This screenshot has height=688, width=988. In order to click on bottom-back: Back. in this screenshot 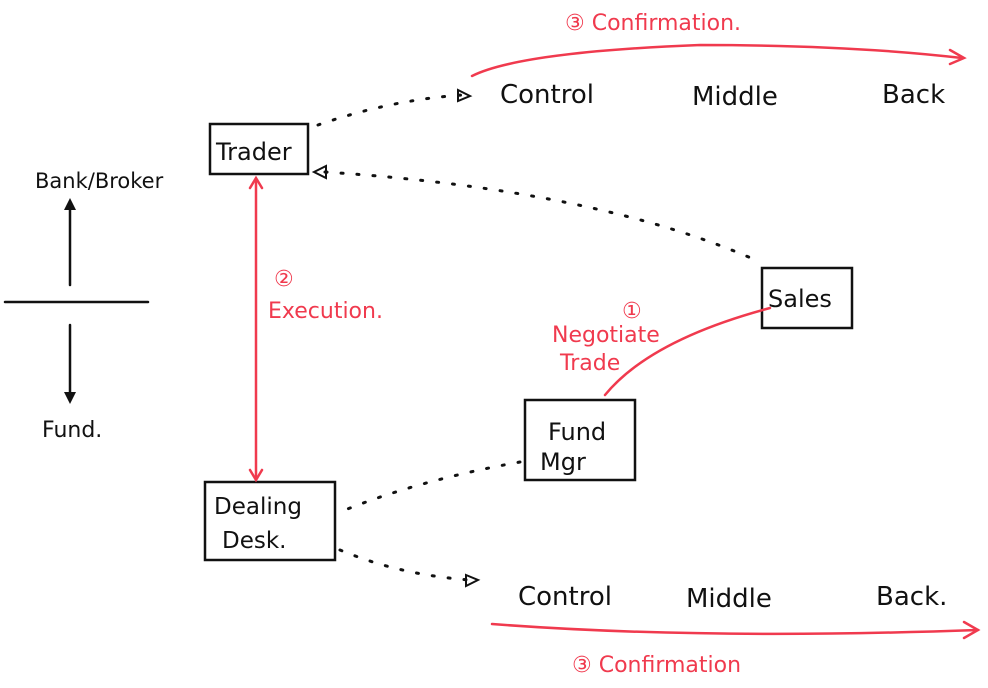, I will do `click(911, 597)`.